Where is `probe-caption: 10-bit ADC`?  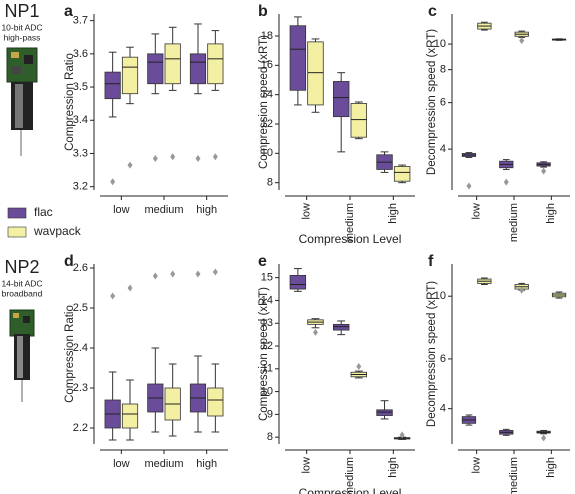 probe-caption: 10-bit ADC is located at coordinates (21, 27).